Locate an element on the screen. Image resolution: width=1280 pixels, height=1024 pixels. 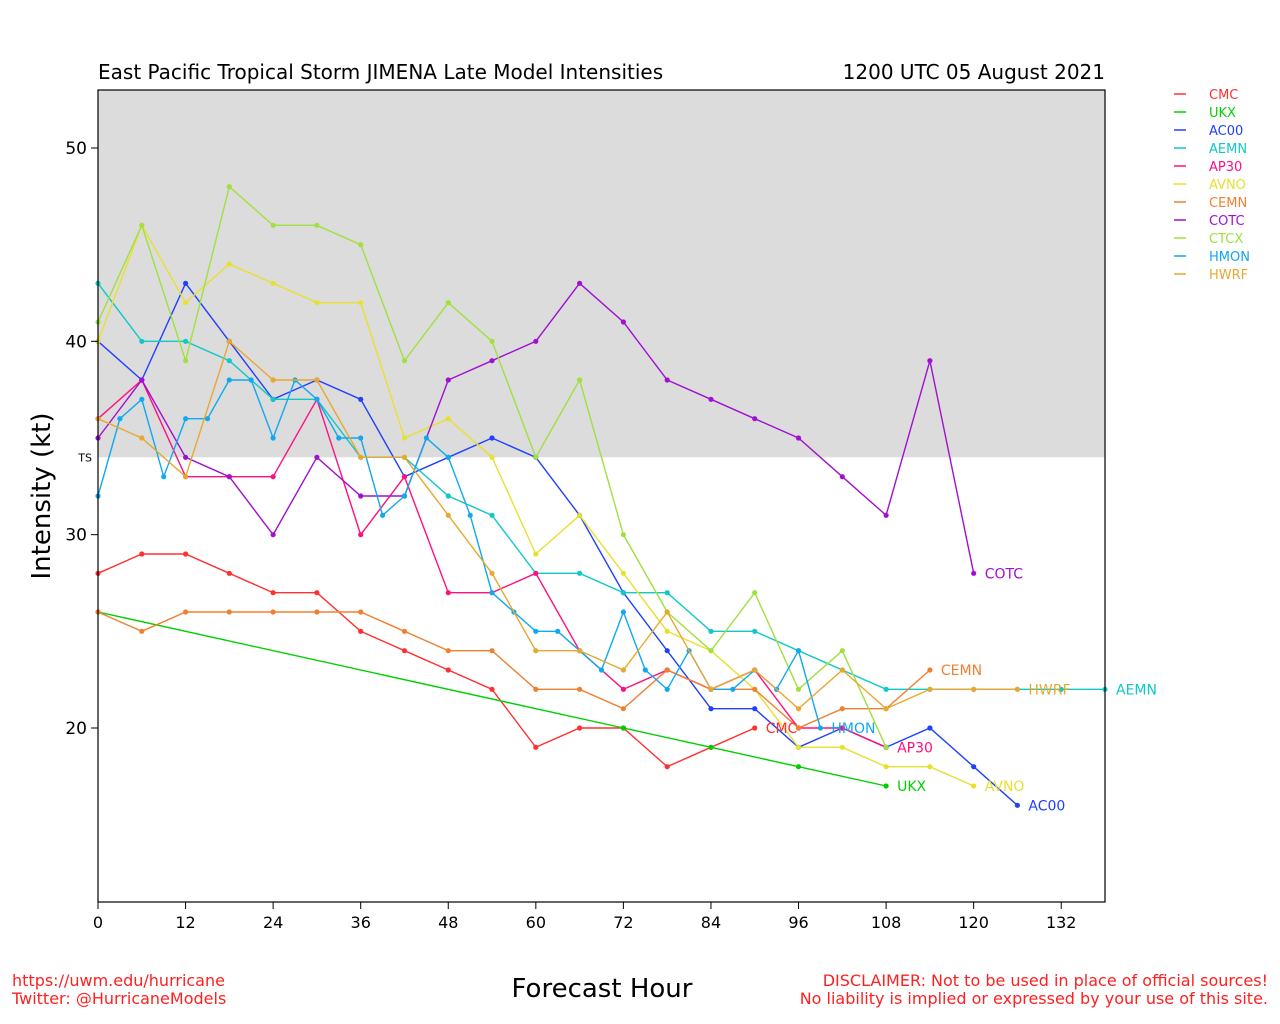
x-tick-label: 0 is located at coordinates (98, 922).